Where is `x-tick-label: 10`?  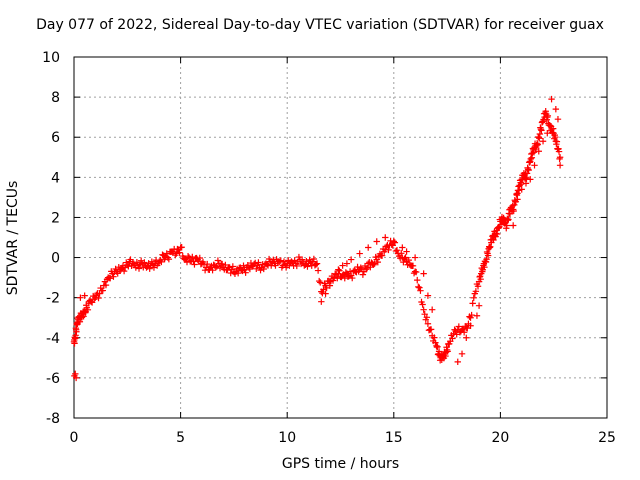 x-tick-label: 10 is located at coordinates (287, 438).